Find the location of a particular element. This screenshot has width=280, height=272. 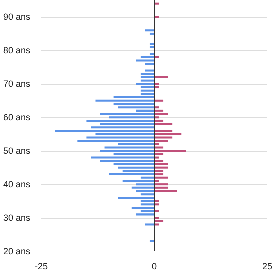

x-tick-label: 25 is located at coordinates (267, 267).